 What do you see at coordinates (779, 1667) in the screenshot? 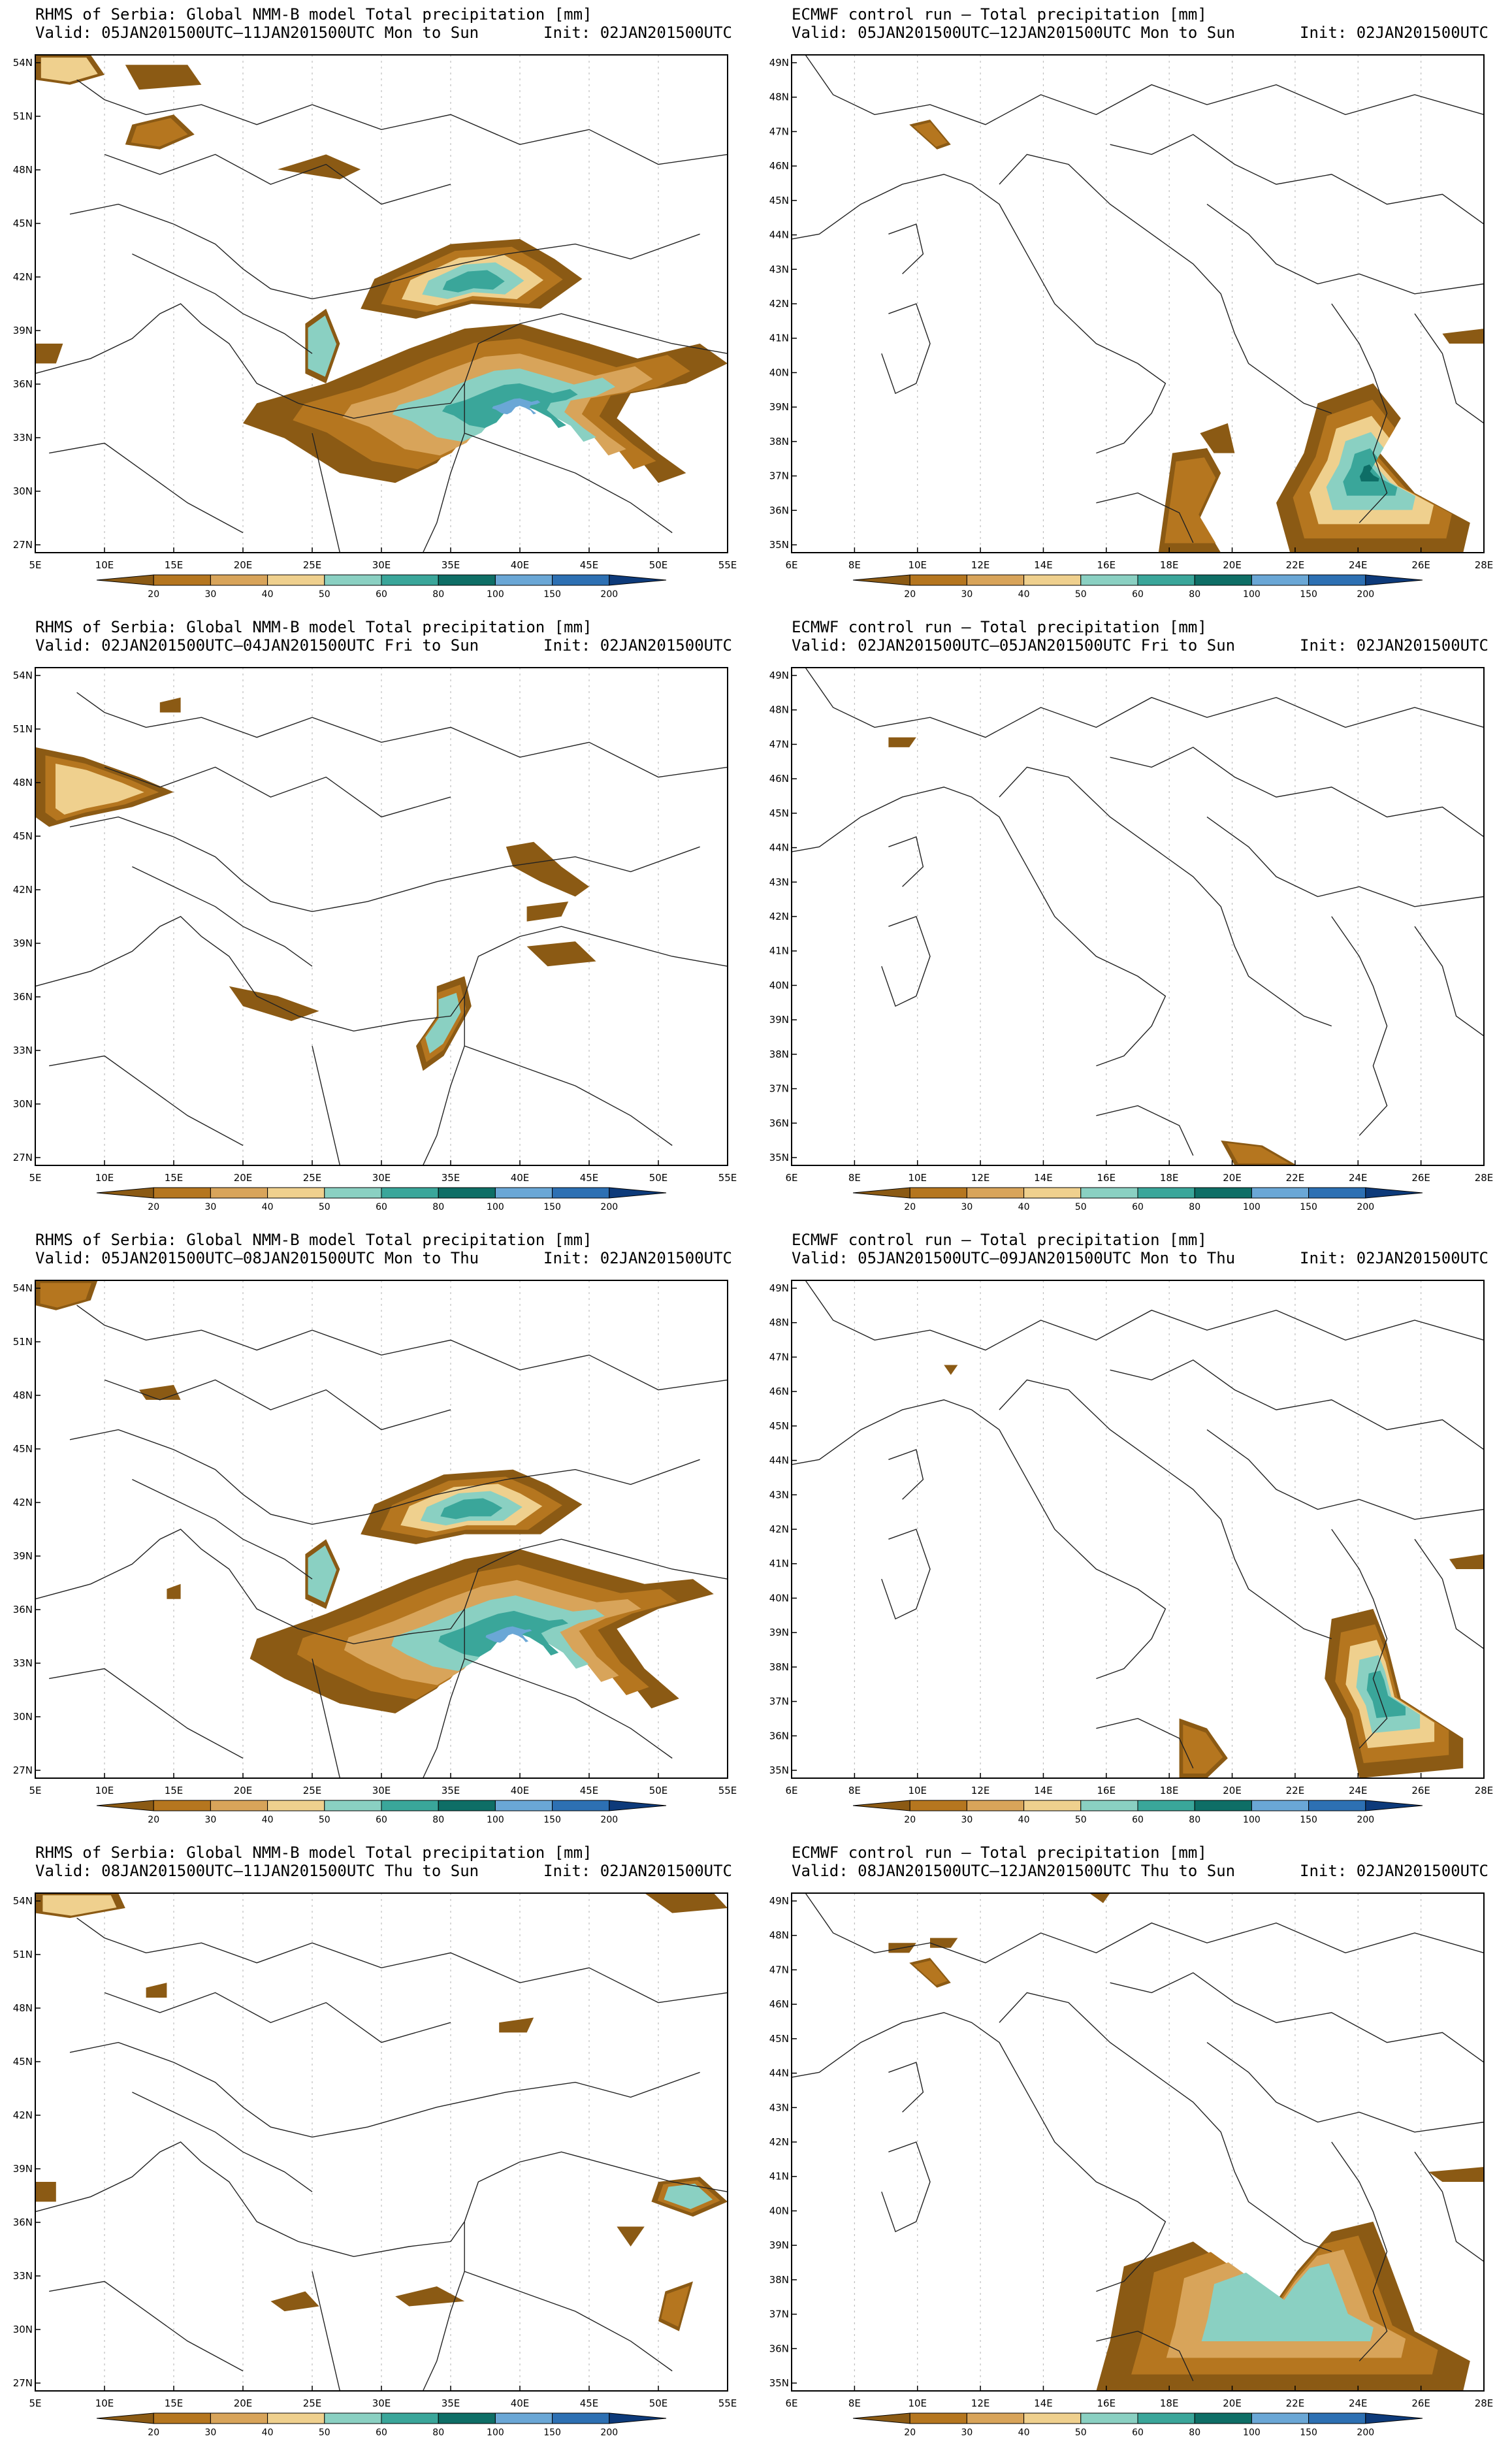
I see `y-tick-label: 38N` at bounding box center [779, 1667].